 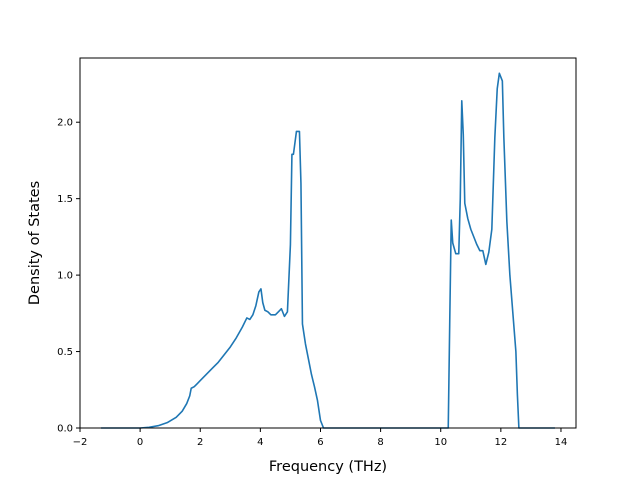 What do you see at coordinates (260, 442) in the screenshot?
I see `x-tick-label: 4` at bounding box center [260, 442].